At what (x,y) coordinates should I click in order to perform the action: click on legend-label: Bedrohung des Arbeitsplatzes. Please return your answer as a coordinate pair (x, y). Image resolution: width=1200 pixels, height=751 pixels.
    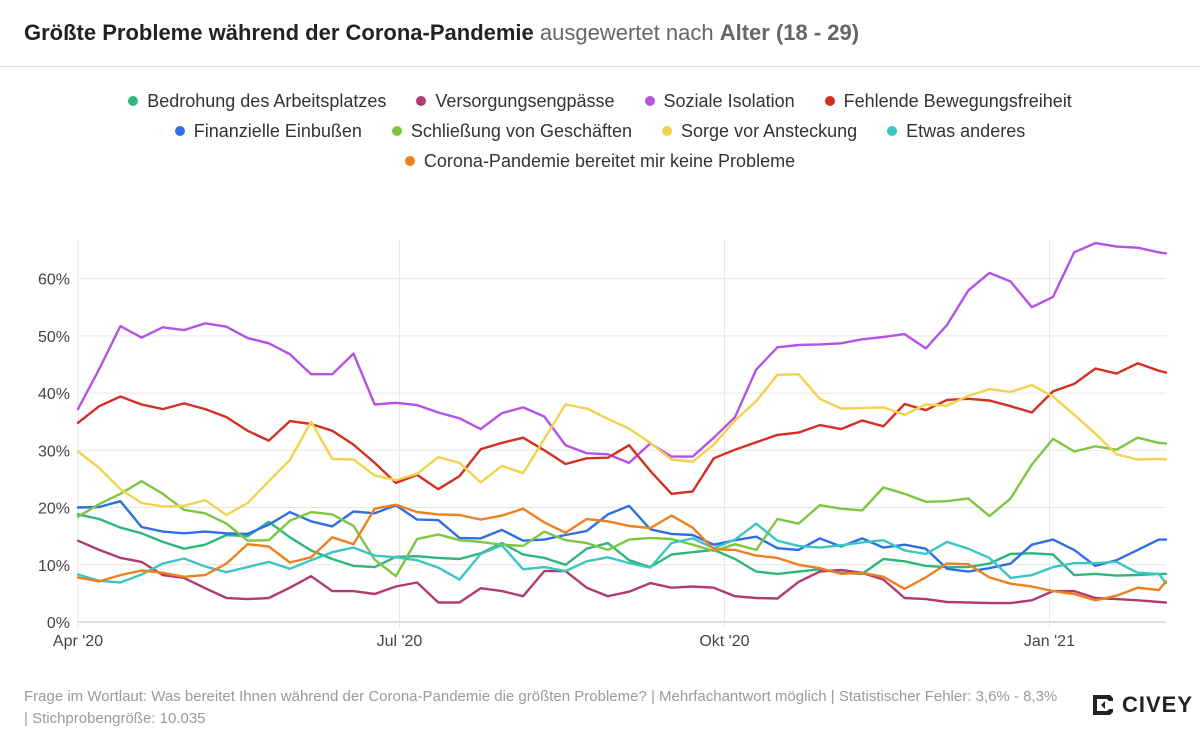
    Looking at the image, I should click on (267, 100).